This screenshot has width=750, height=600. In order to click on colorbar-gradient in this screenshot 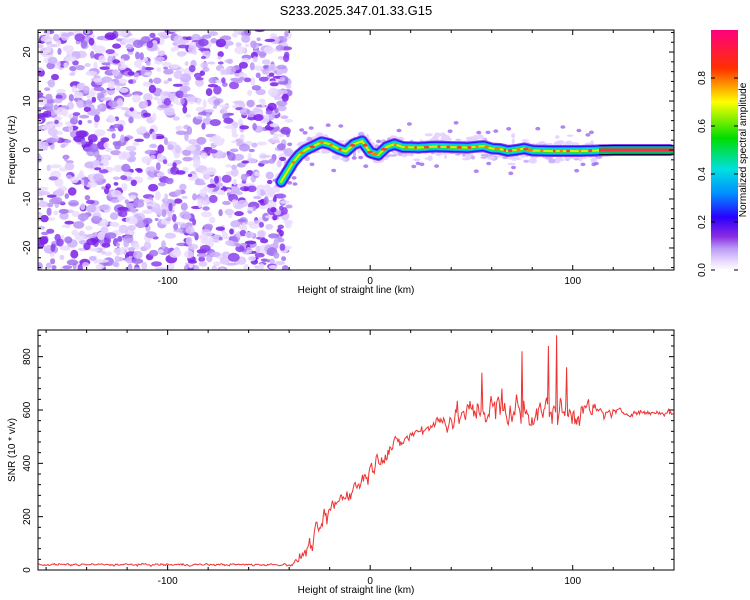, I will do `click(724, 150)`.